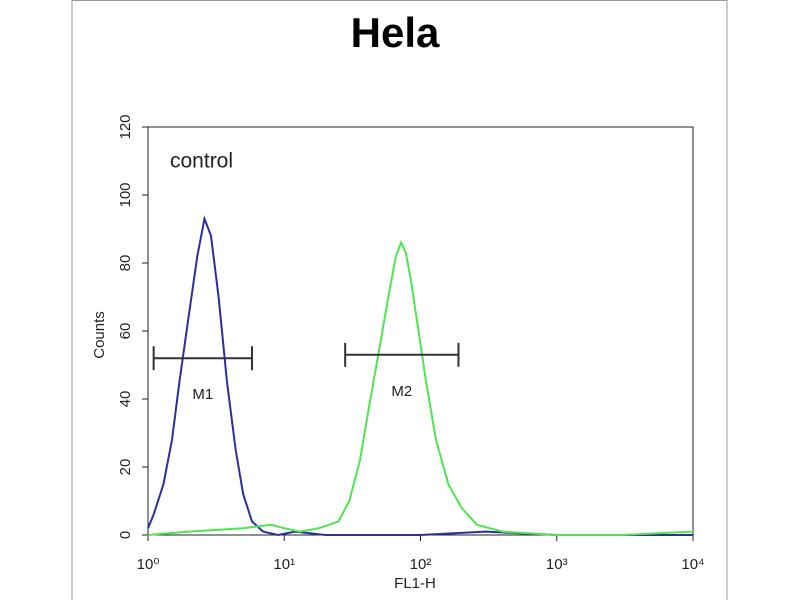 The height and width of the screenshot is (600, 800). I want to click on y-axis-label: Counts, so click(99, 335).